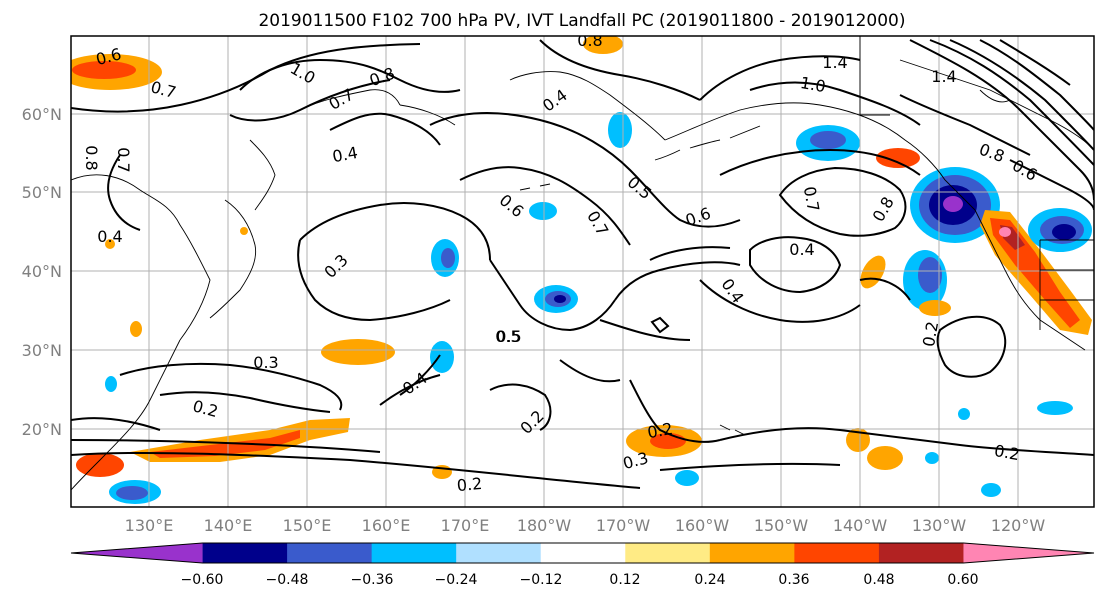  I want to click on y-tick-label: 40°N, so click(42, 271).